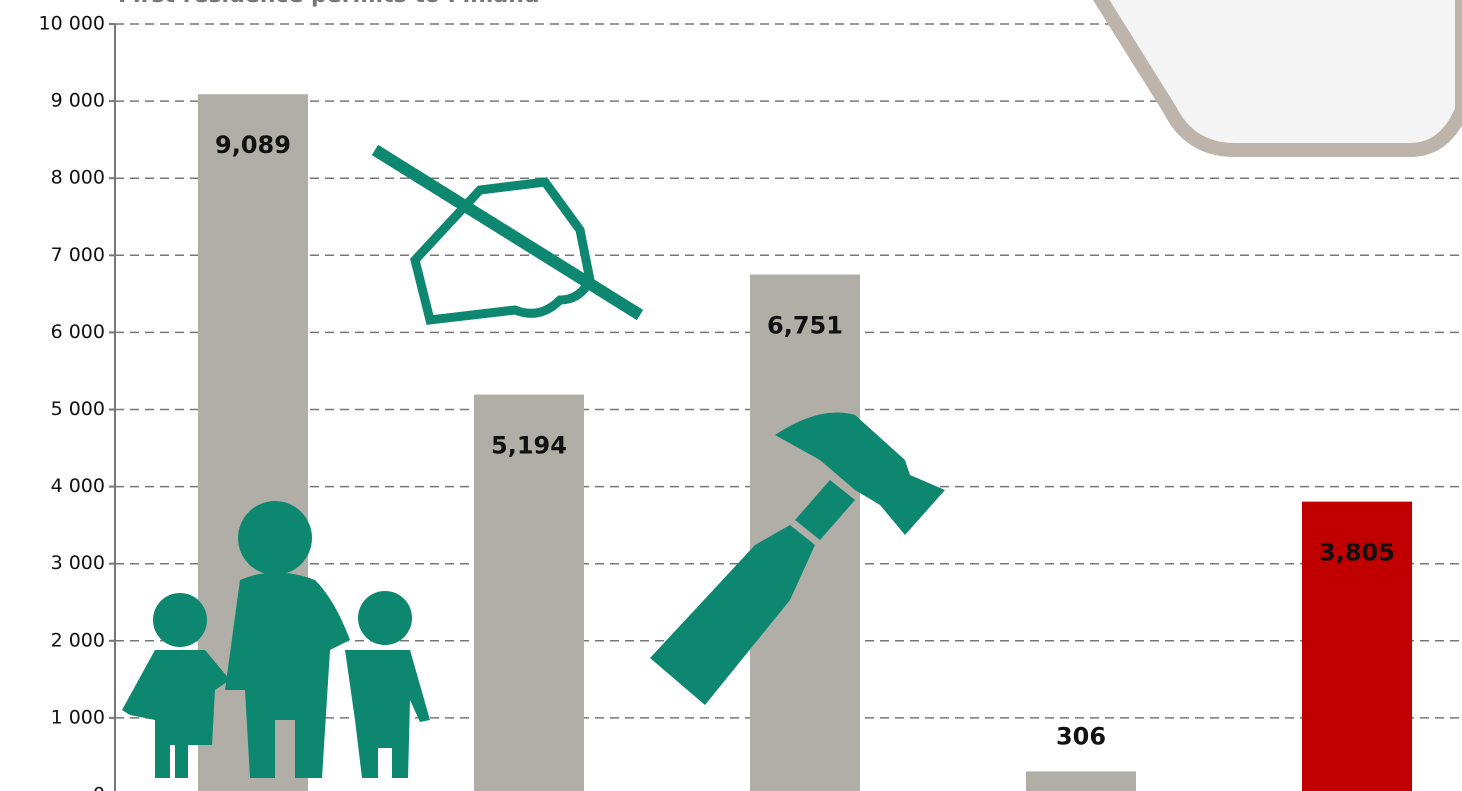  I want to click on pen-icon, so click(507, 234).